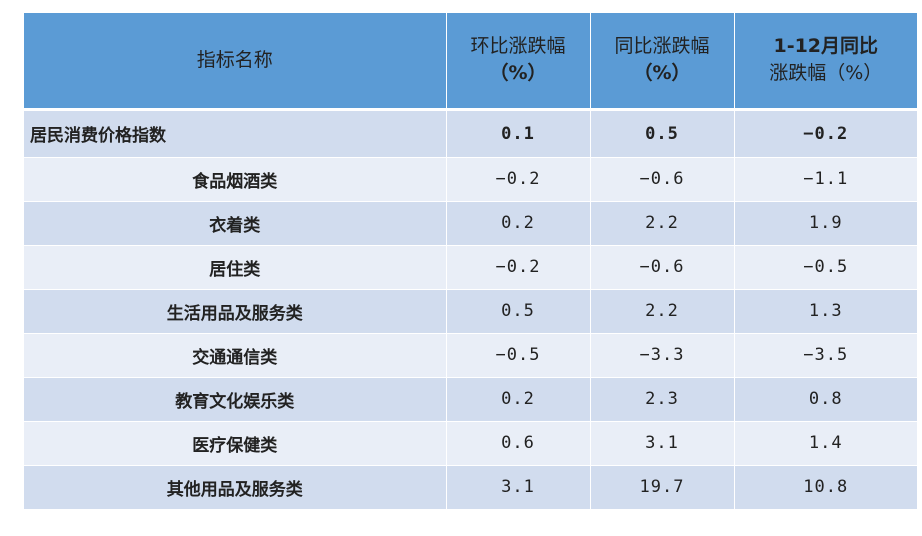 This screenshot has height=536, width=922. I want to click on header-ytd-line1: 1-12月同比, so click(826, 46).